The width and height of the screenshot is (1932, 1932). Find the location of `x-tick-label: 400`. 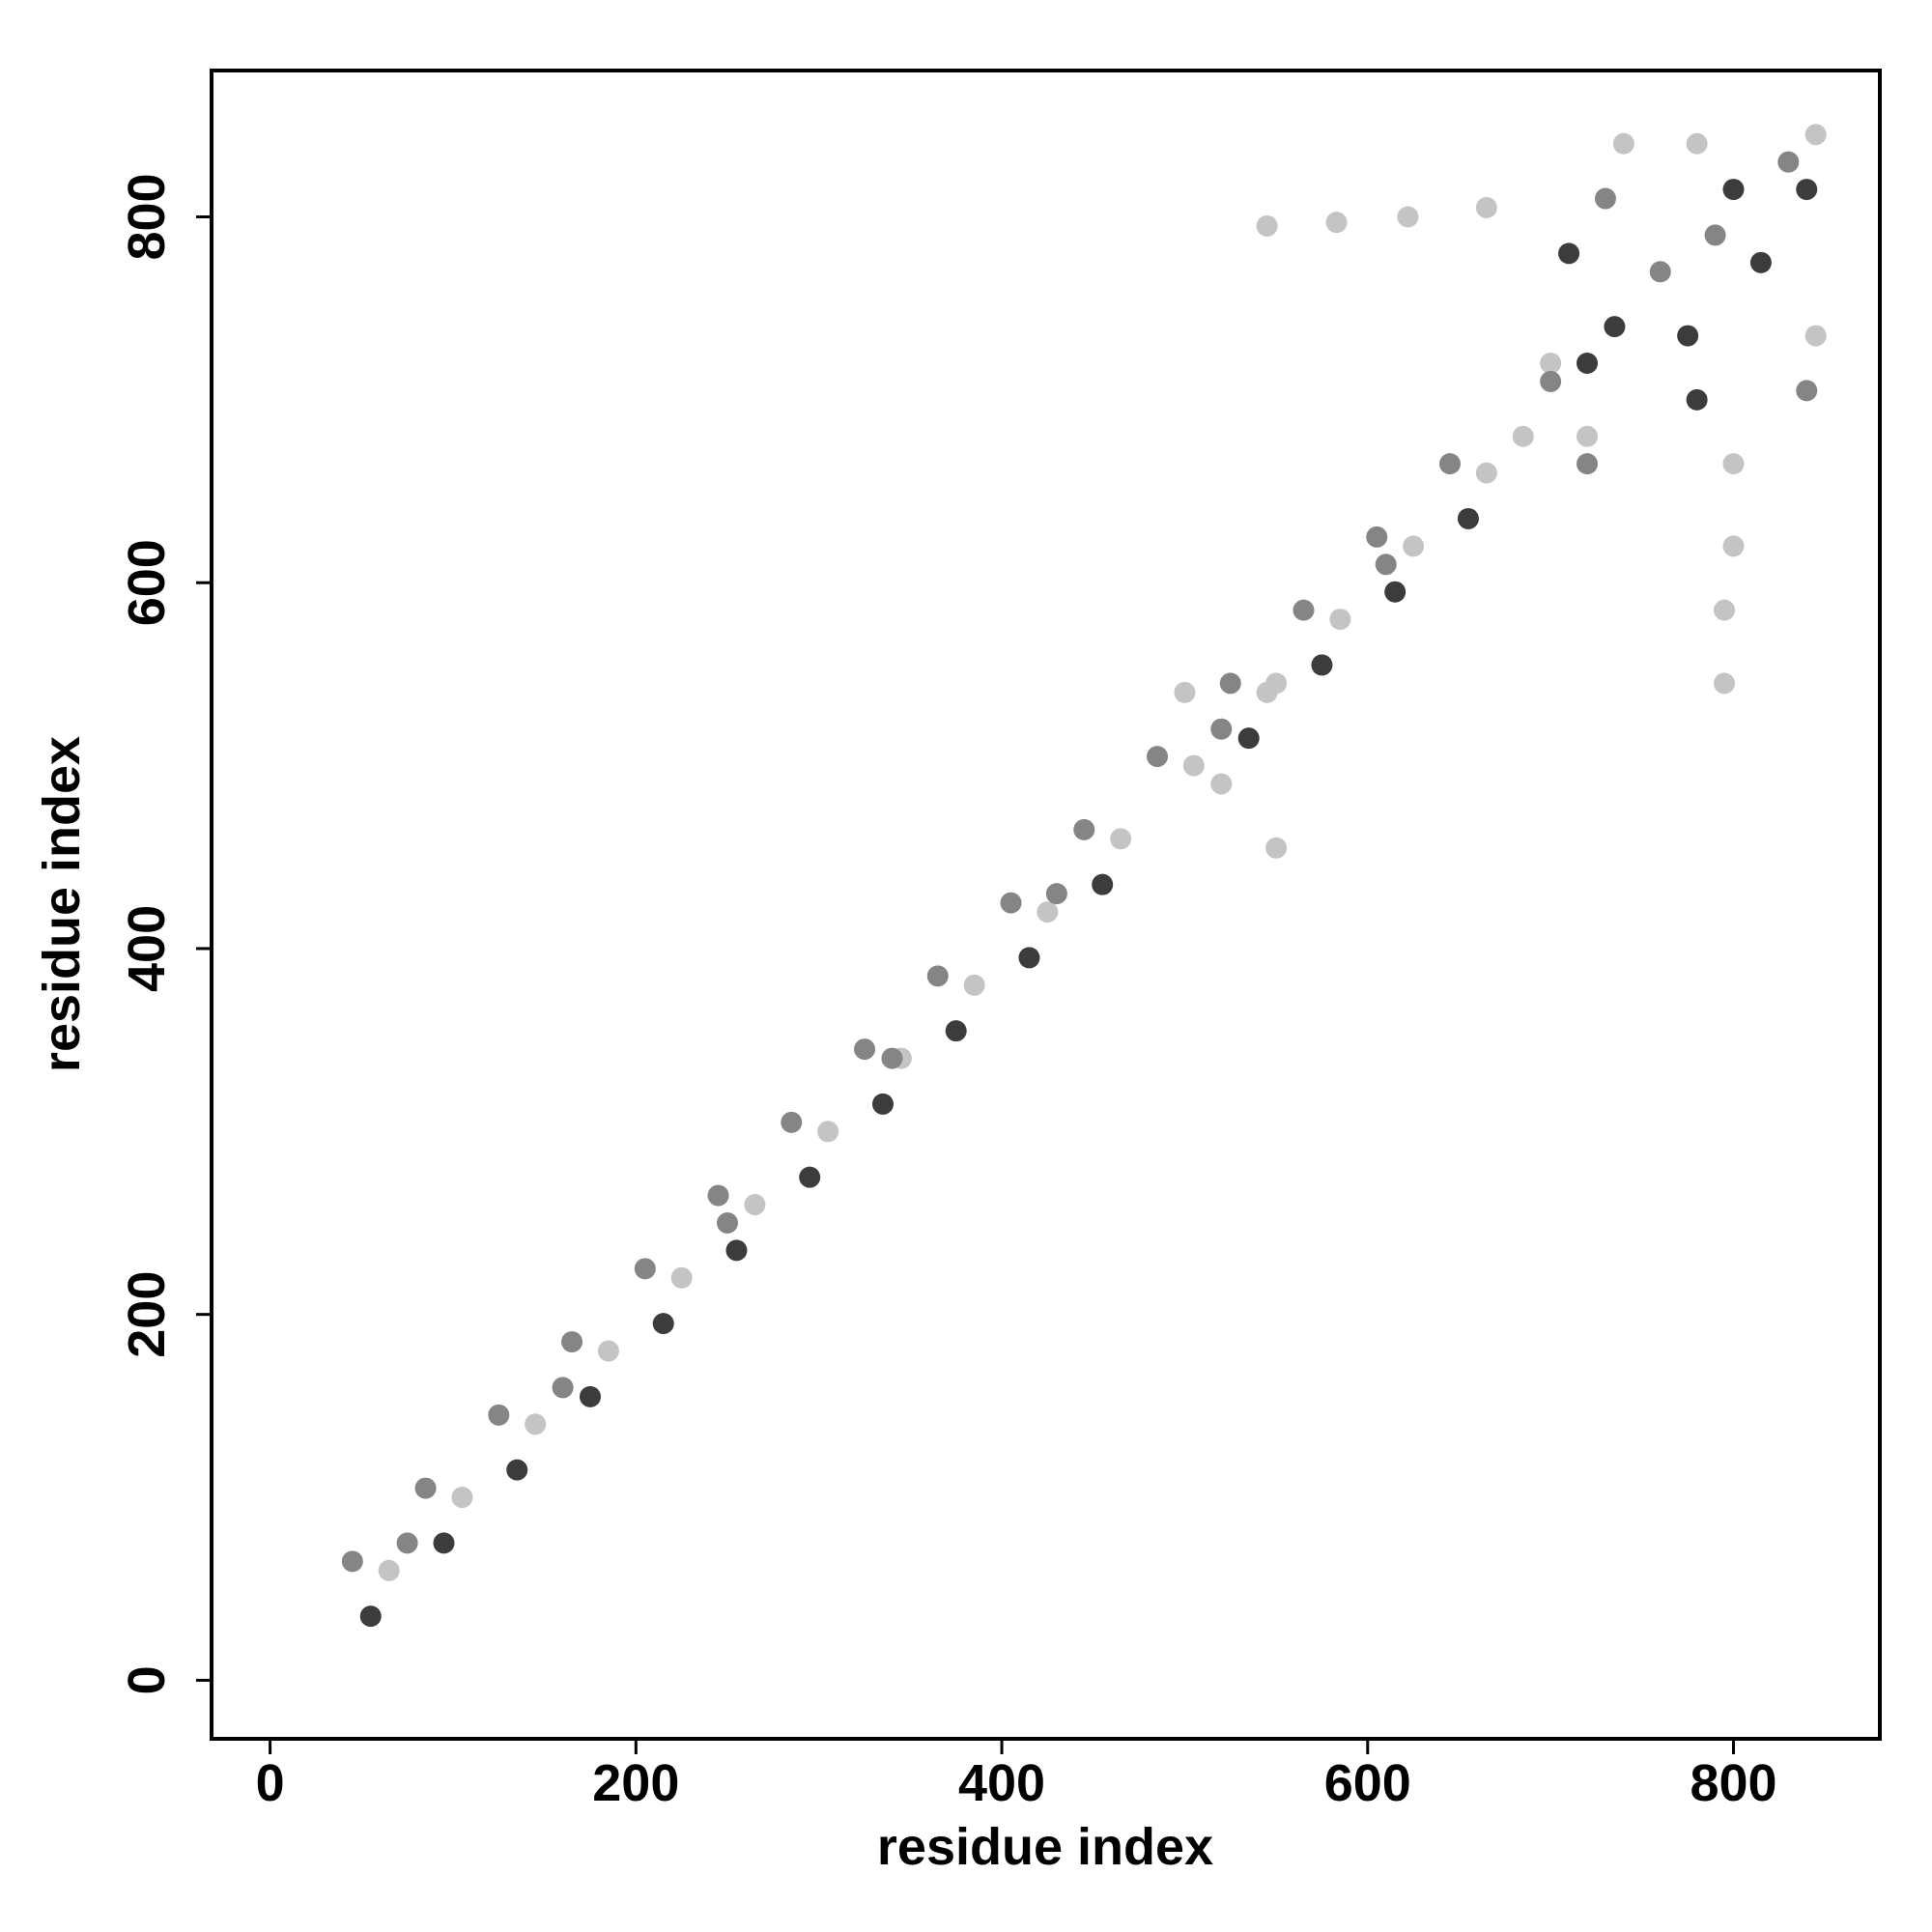

x-tick-label: 400 is located at coordinates (1002, 1783).